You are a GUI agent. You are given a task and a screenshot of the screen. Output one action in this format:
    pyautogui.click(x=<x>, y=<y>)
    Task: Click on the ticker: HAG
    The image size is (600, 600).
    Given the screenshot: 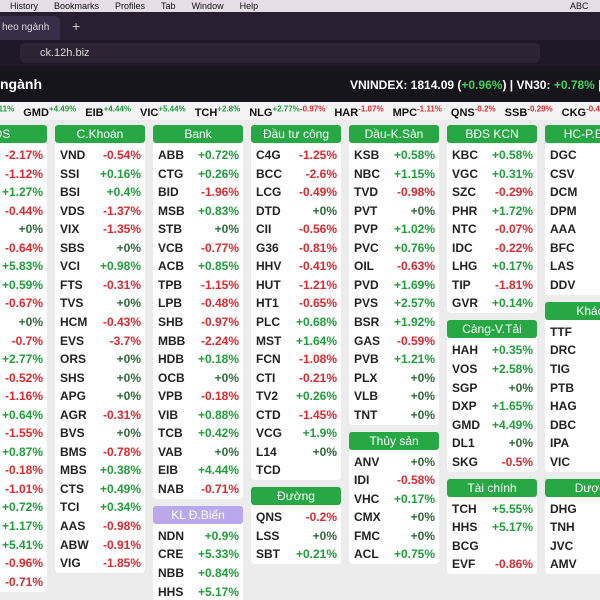 What is the action you would take?
    pyautogui.click(x=563, y=406)
    